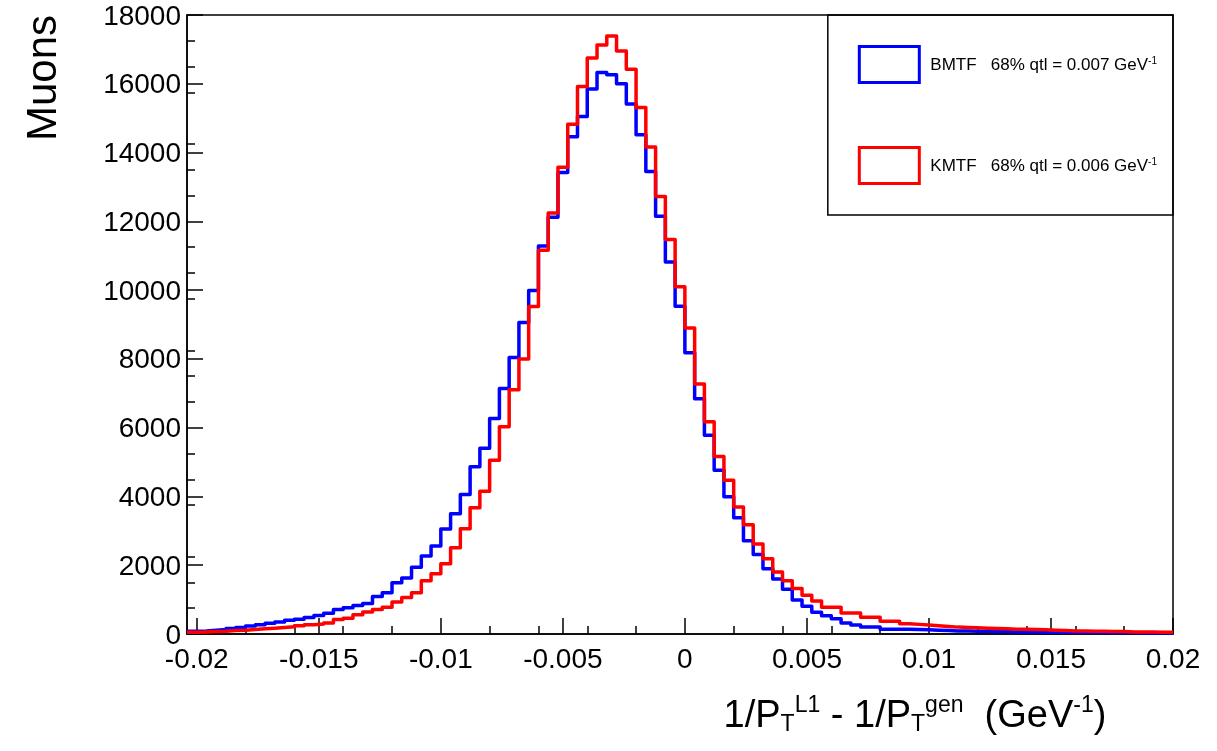 Image resolution: width=1217 pixels, height=751 pixels. Describe the element at coordinates (929, 658) in the screenshot. I see `x-tick-label: 0.01` at that location.